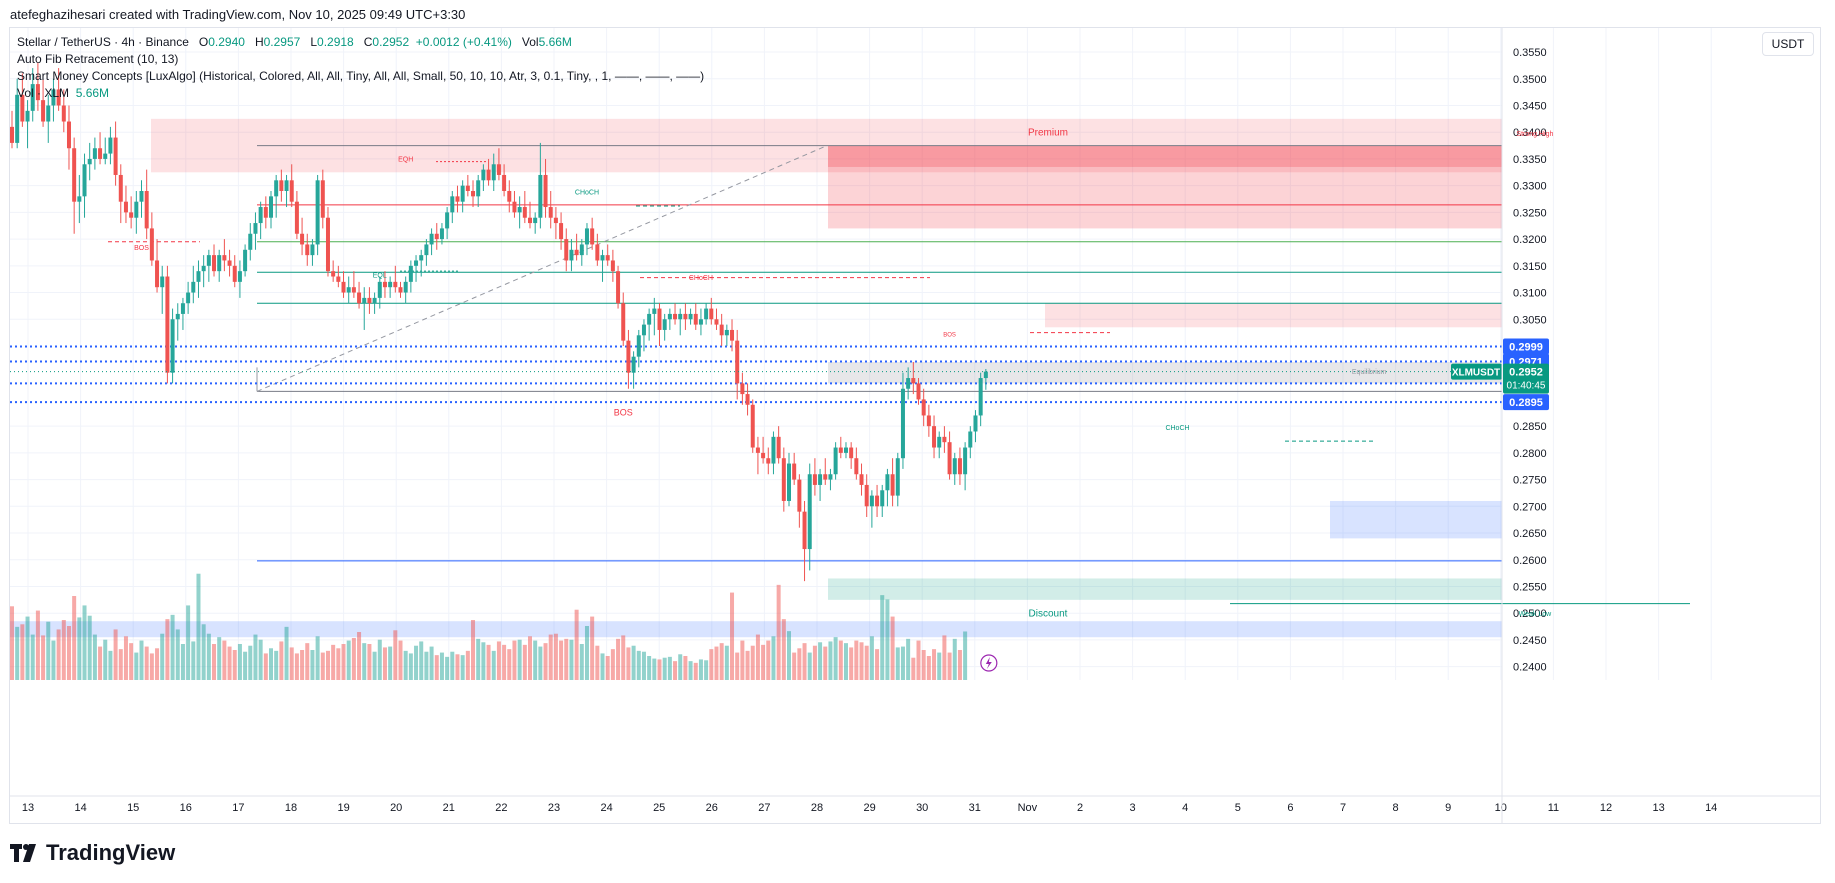 The image size is (1835, 883). Describe the element at coordinates (1526, 378) in the screenshot. I see `last-price-tag` at that location.